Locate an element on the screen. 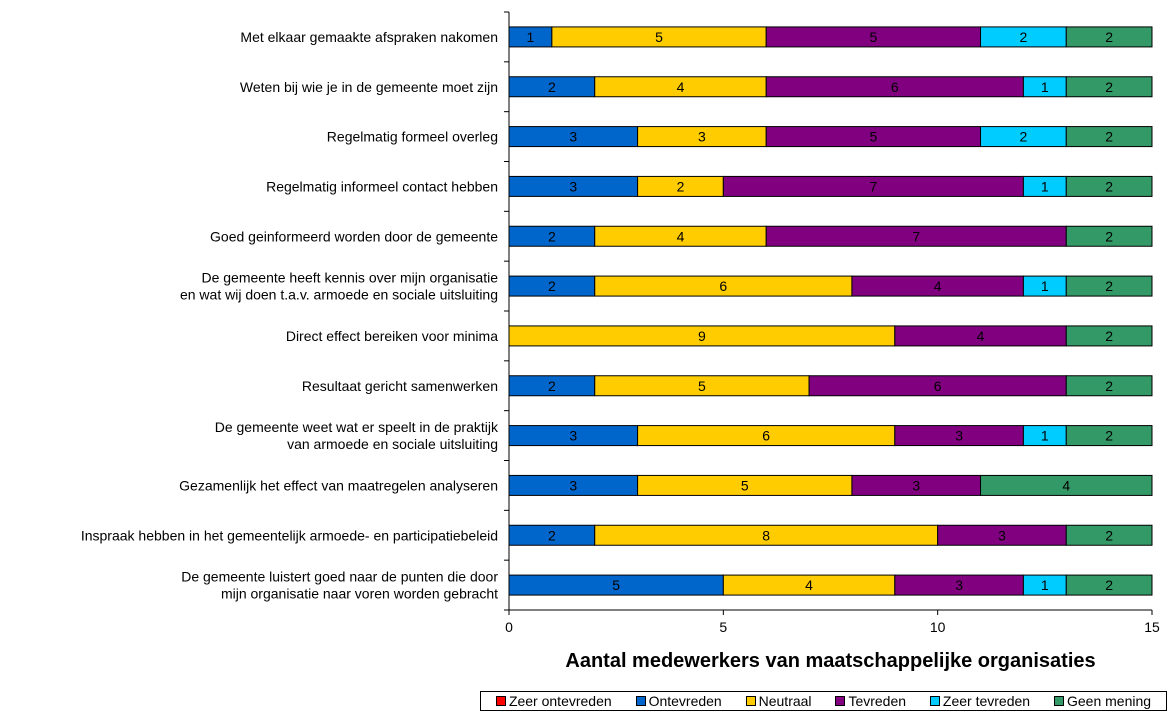 The width and height of the screenshot is (1176, 716). category-label: Resultaat gericht samenwerken is located at coordinates (400, 386).